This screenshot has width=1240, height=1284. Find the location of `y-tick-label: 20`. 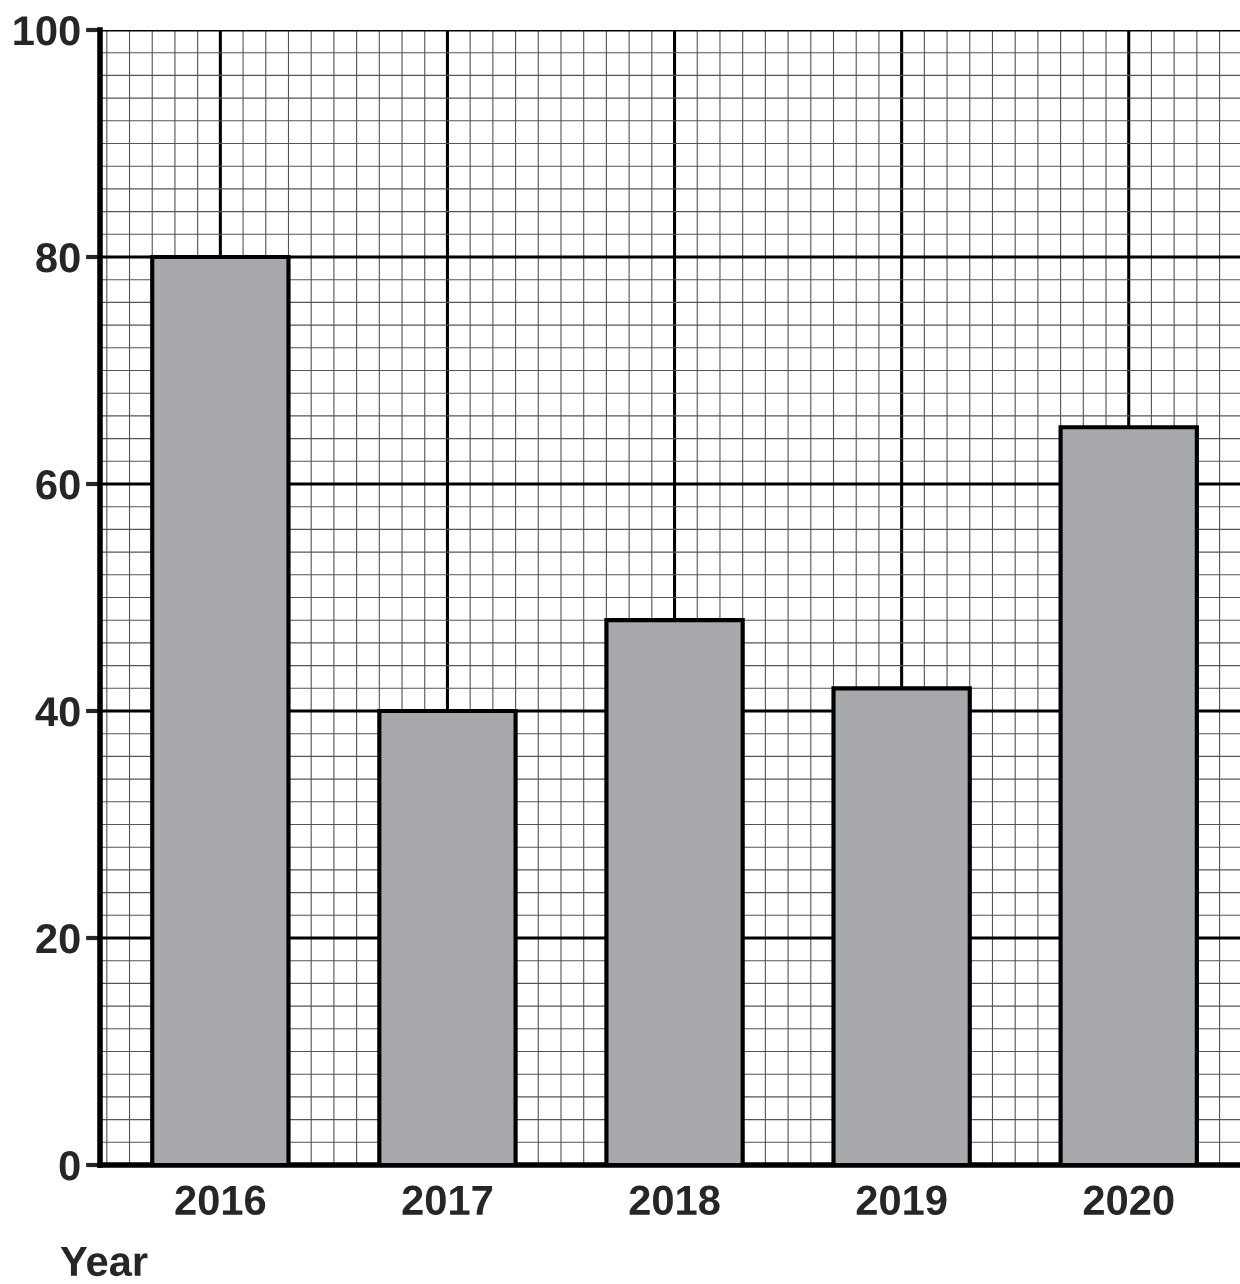

y-tick-label: 20 is located at coordinates (58, 939).